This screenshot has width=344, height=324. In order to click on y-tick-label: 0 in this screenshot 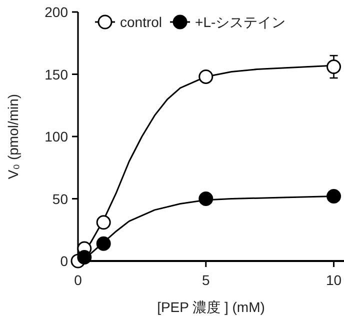, I will do `click(64, 261)`.